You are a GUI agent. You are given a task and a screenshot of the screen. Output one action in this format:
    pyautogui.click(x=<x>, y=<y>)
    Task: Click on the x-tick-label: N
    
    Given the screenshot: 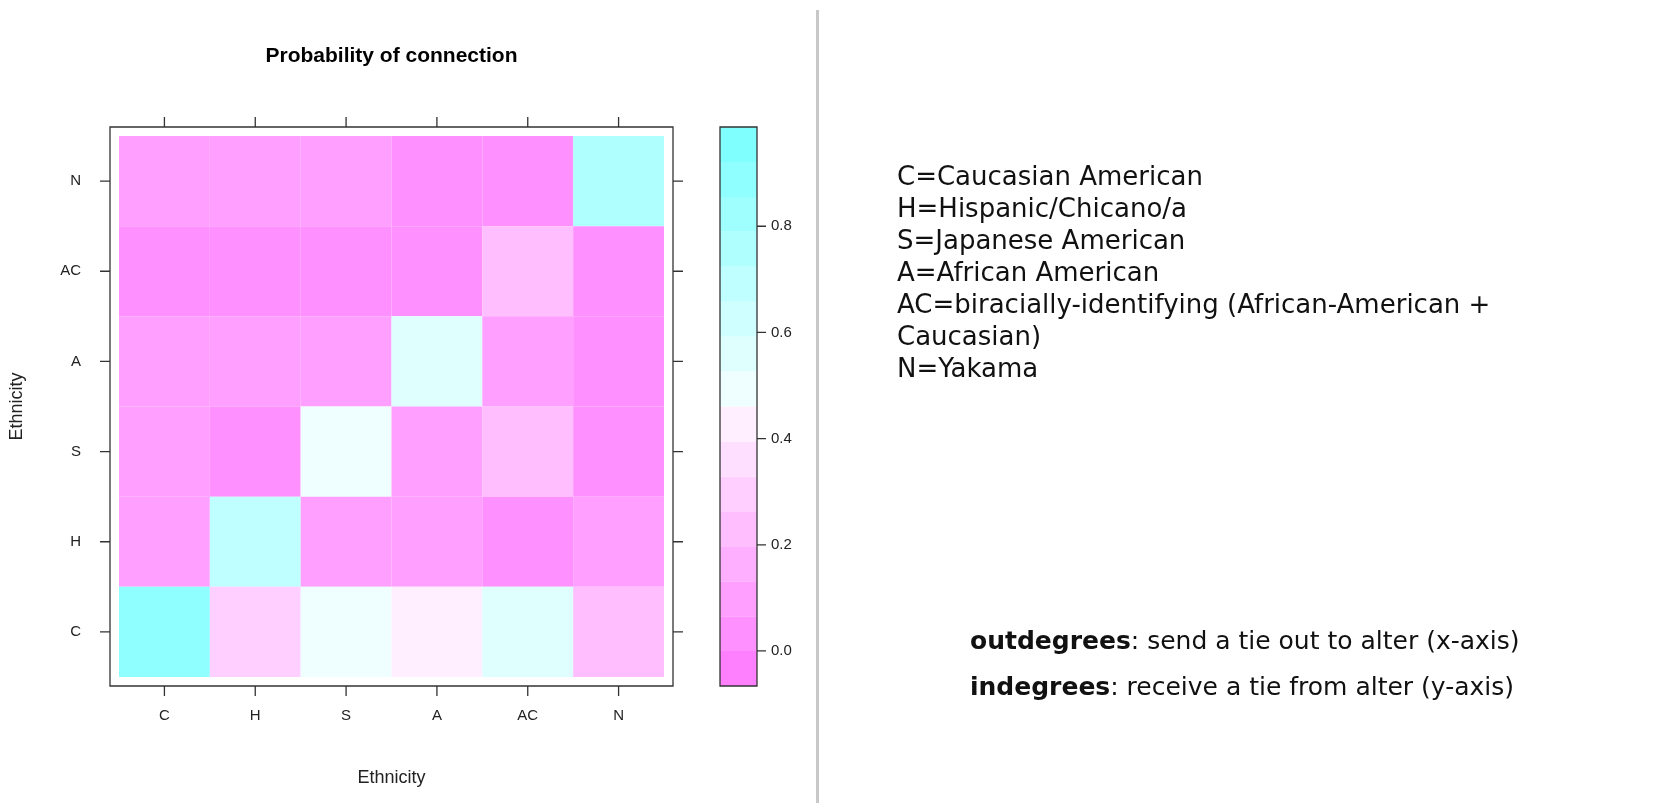 What is the action you would take?
    pyautogui.click(x=619, y=715)
    